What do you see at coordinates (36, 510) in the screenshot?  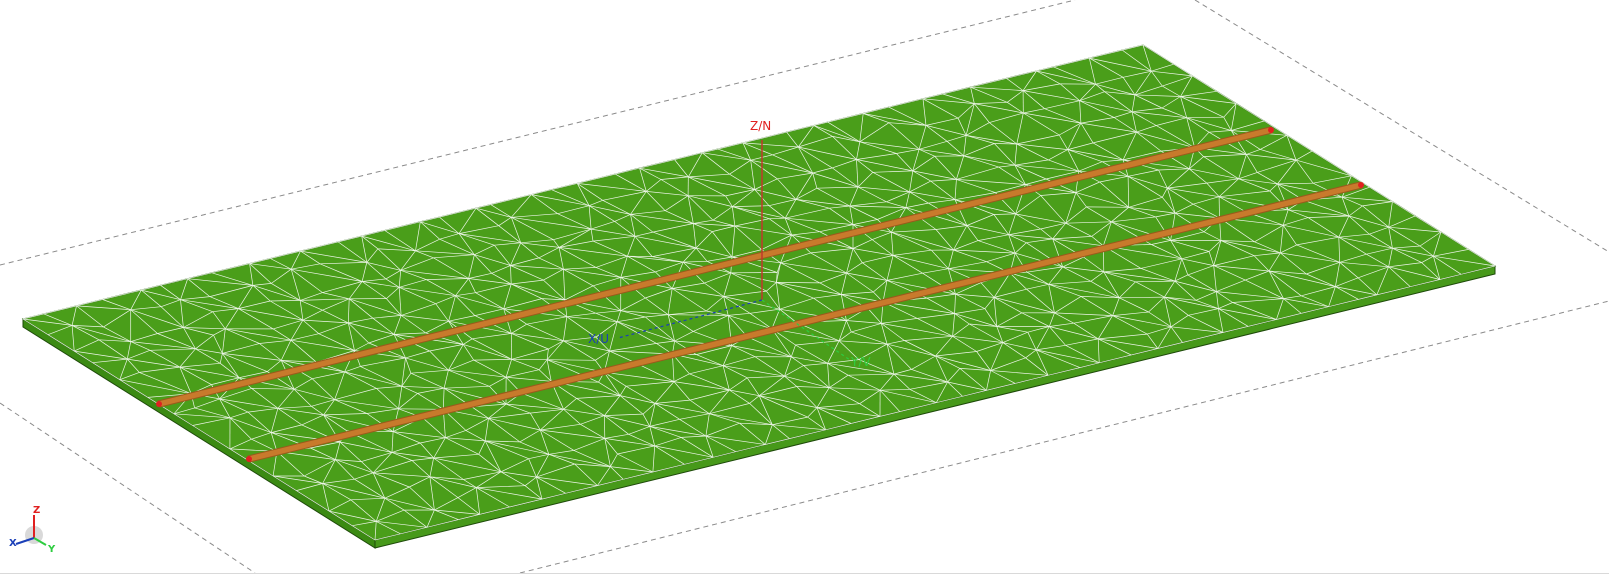 I see `triad-z-label: Z` at bounding box center [36, 510].